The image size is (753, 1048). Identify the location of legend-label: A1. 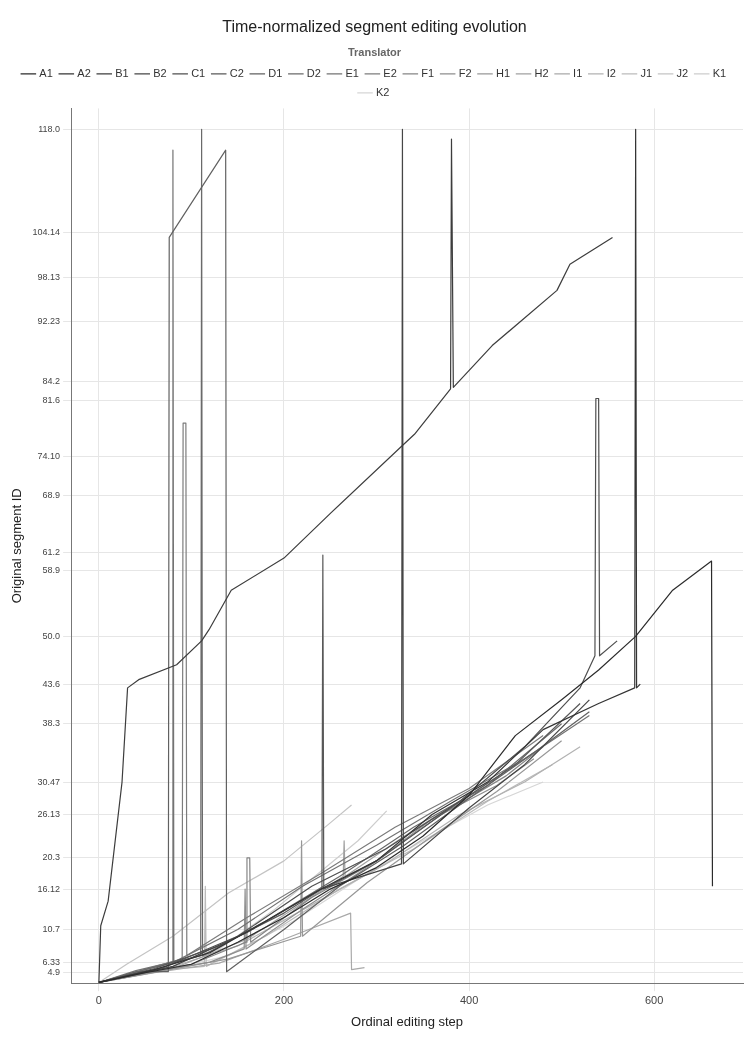
(46, 72).